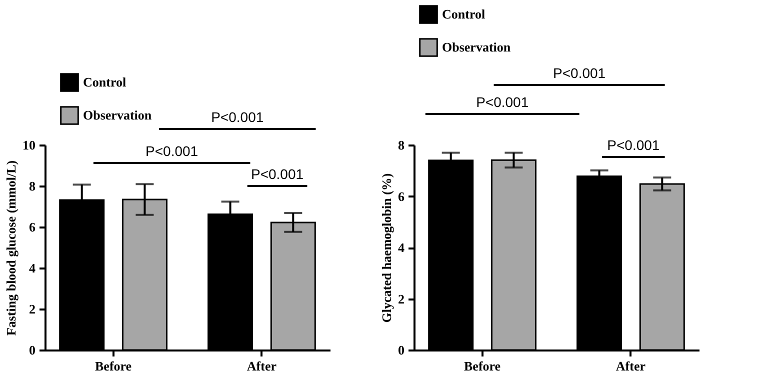 This screenshot has height=380, width=767. I want to click on y-tick-label: 10, so click(29, 145).